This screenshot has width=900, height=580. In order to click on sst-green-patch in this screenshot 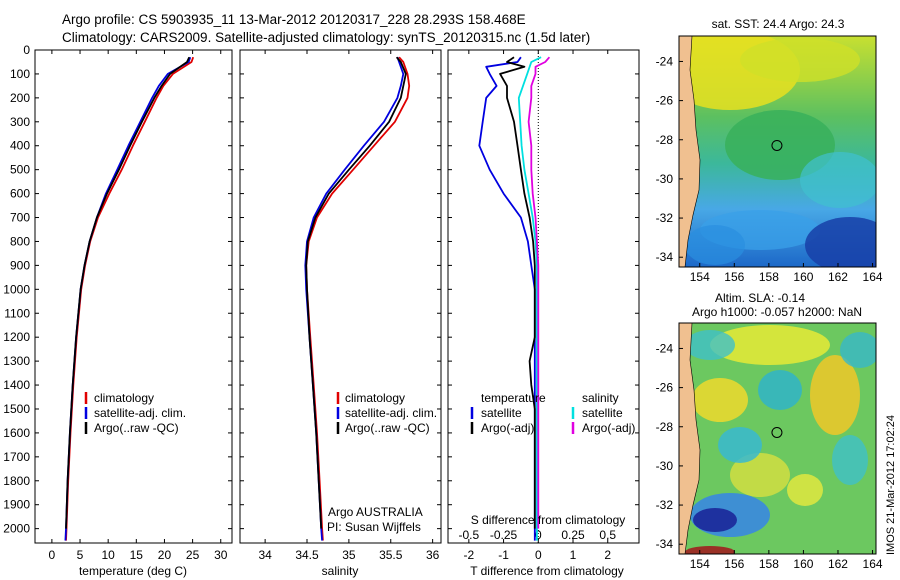, I will do `click(780, 145)`.